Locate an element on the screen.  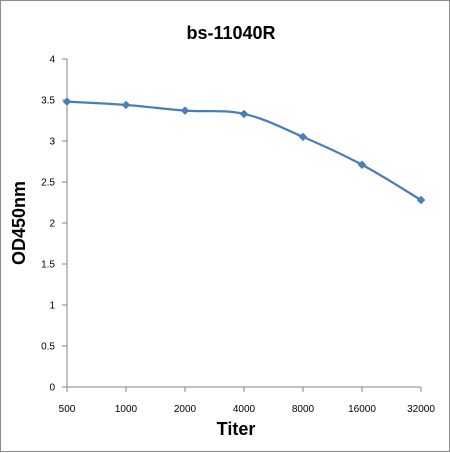
y-tick-label: 2 is located at coordinates (52, 224).